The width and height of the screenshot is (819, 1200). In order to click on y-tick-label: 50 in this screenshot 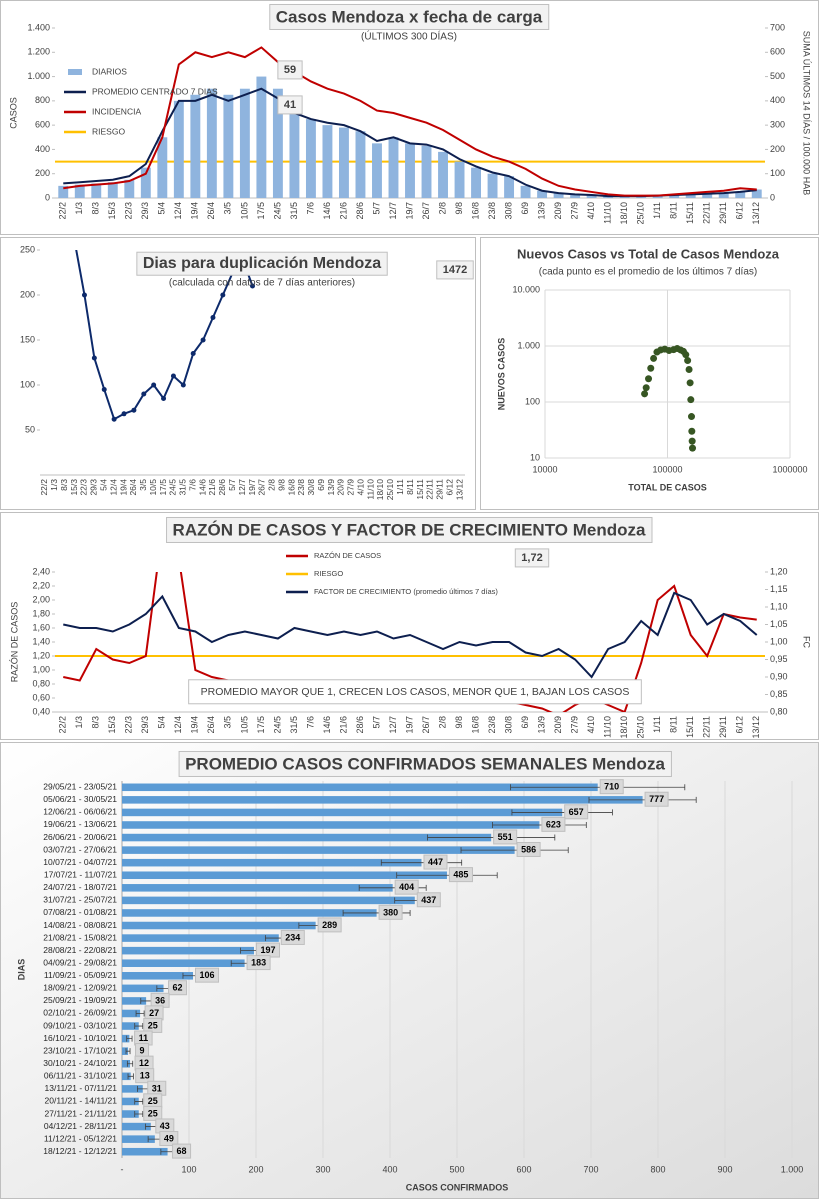, I will do `click(30, 429)`.